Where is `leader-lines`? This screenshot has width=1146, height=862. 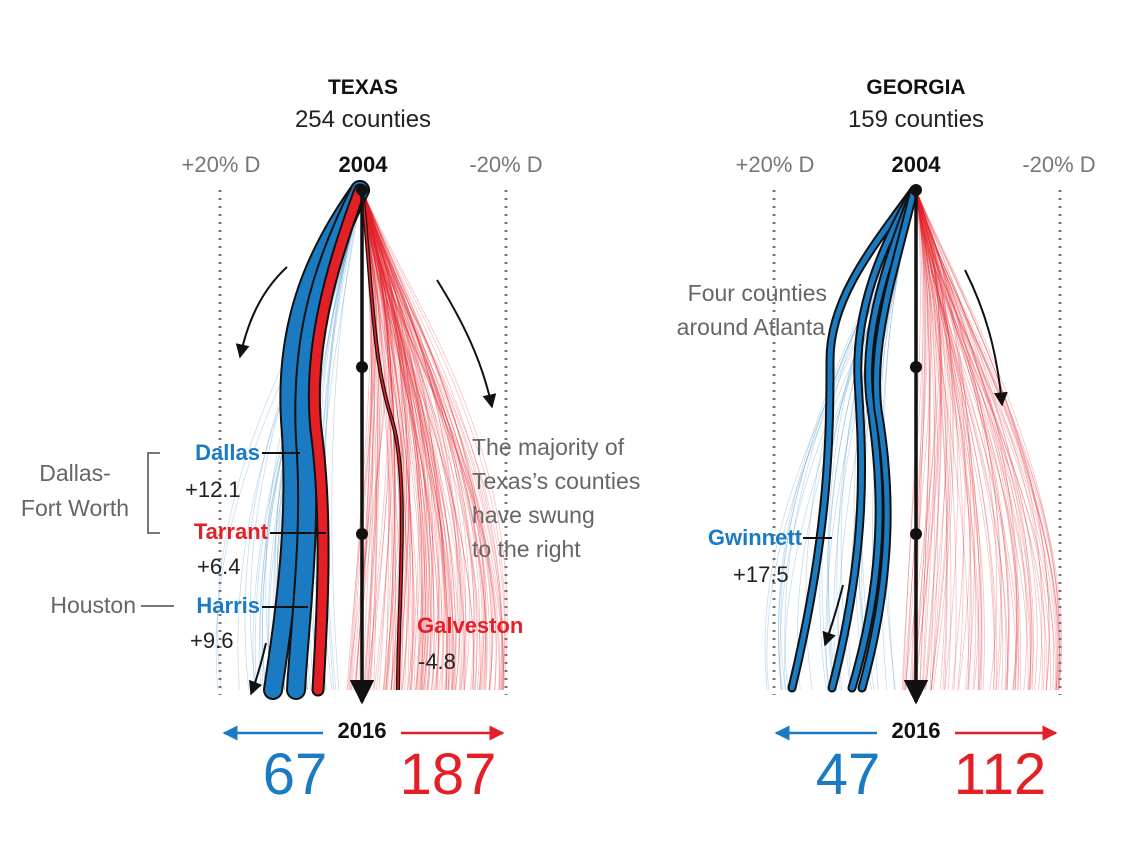
leader-lines is located at coordinates (547, 530).